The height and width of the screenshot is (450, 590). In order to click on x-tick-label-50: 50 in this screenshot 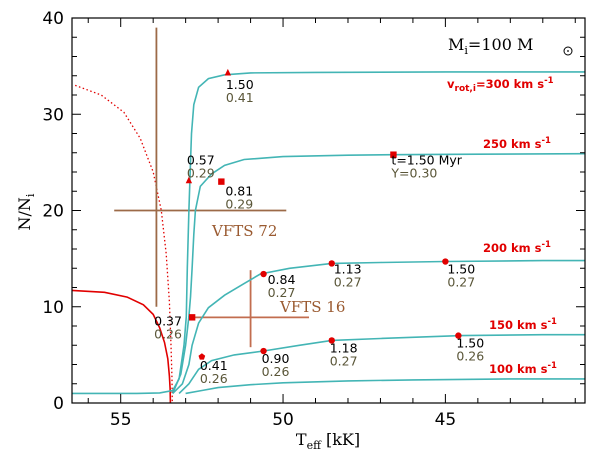, I will do `click(283, 420)`.